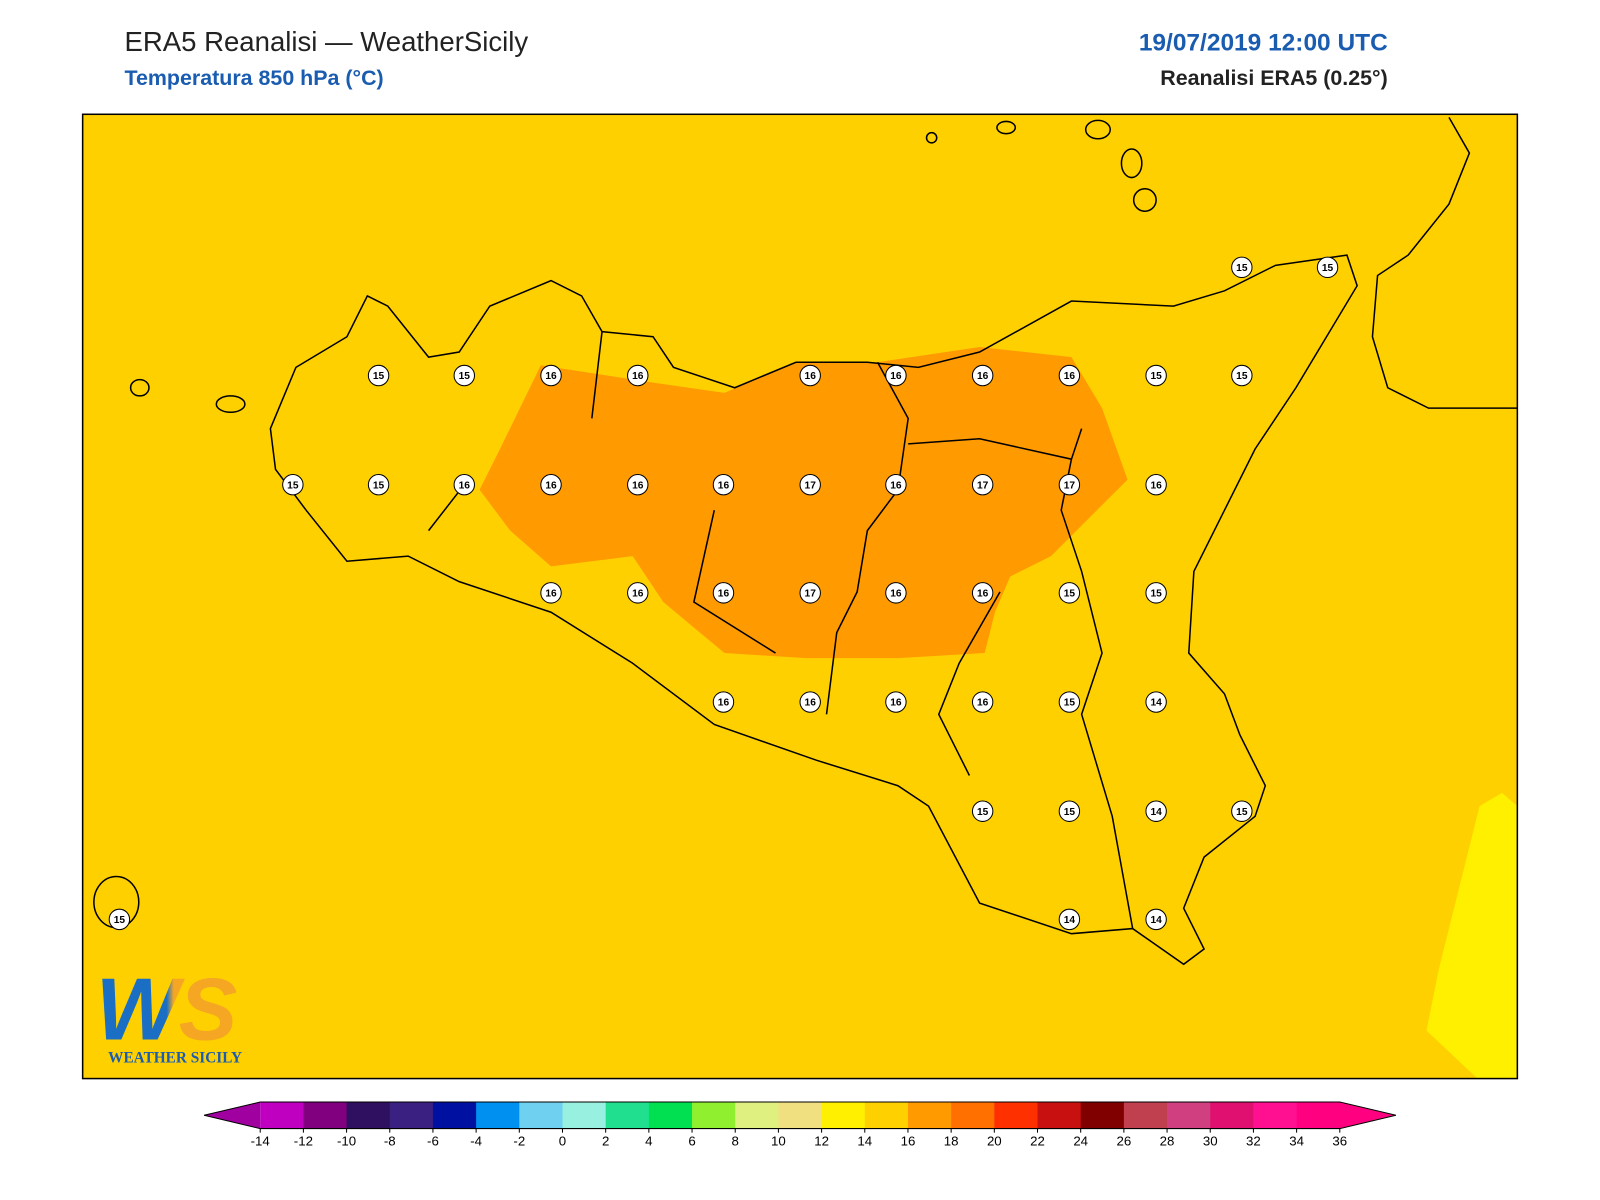 This screenshot has width=1600, height=1200. Describe the element at coordinates (253, 78) in the screenshot. I see `subtitle: Temperatura 850 hPa (°C)` at that location.